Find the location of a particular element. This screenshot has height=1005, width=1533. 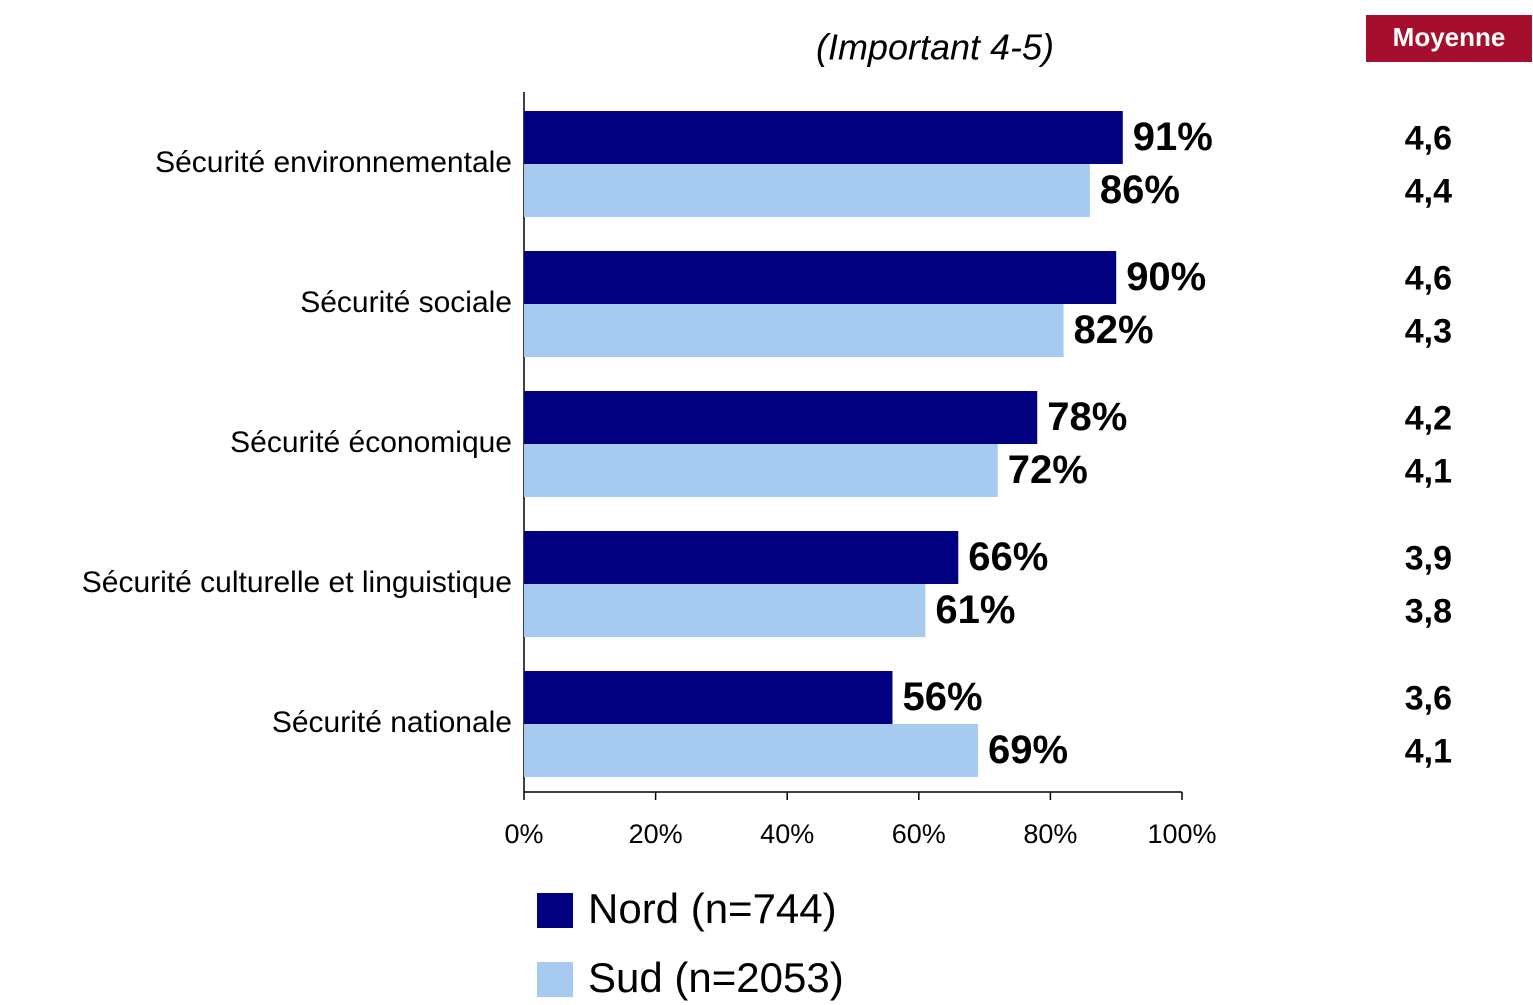

value-label: 66% is located at coordinates (1008, 557).